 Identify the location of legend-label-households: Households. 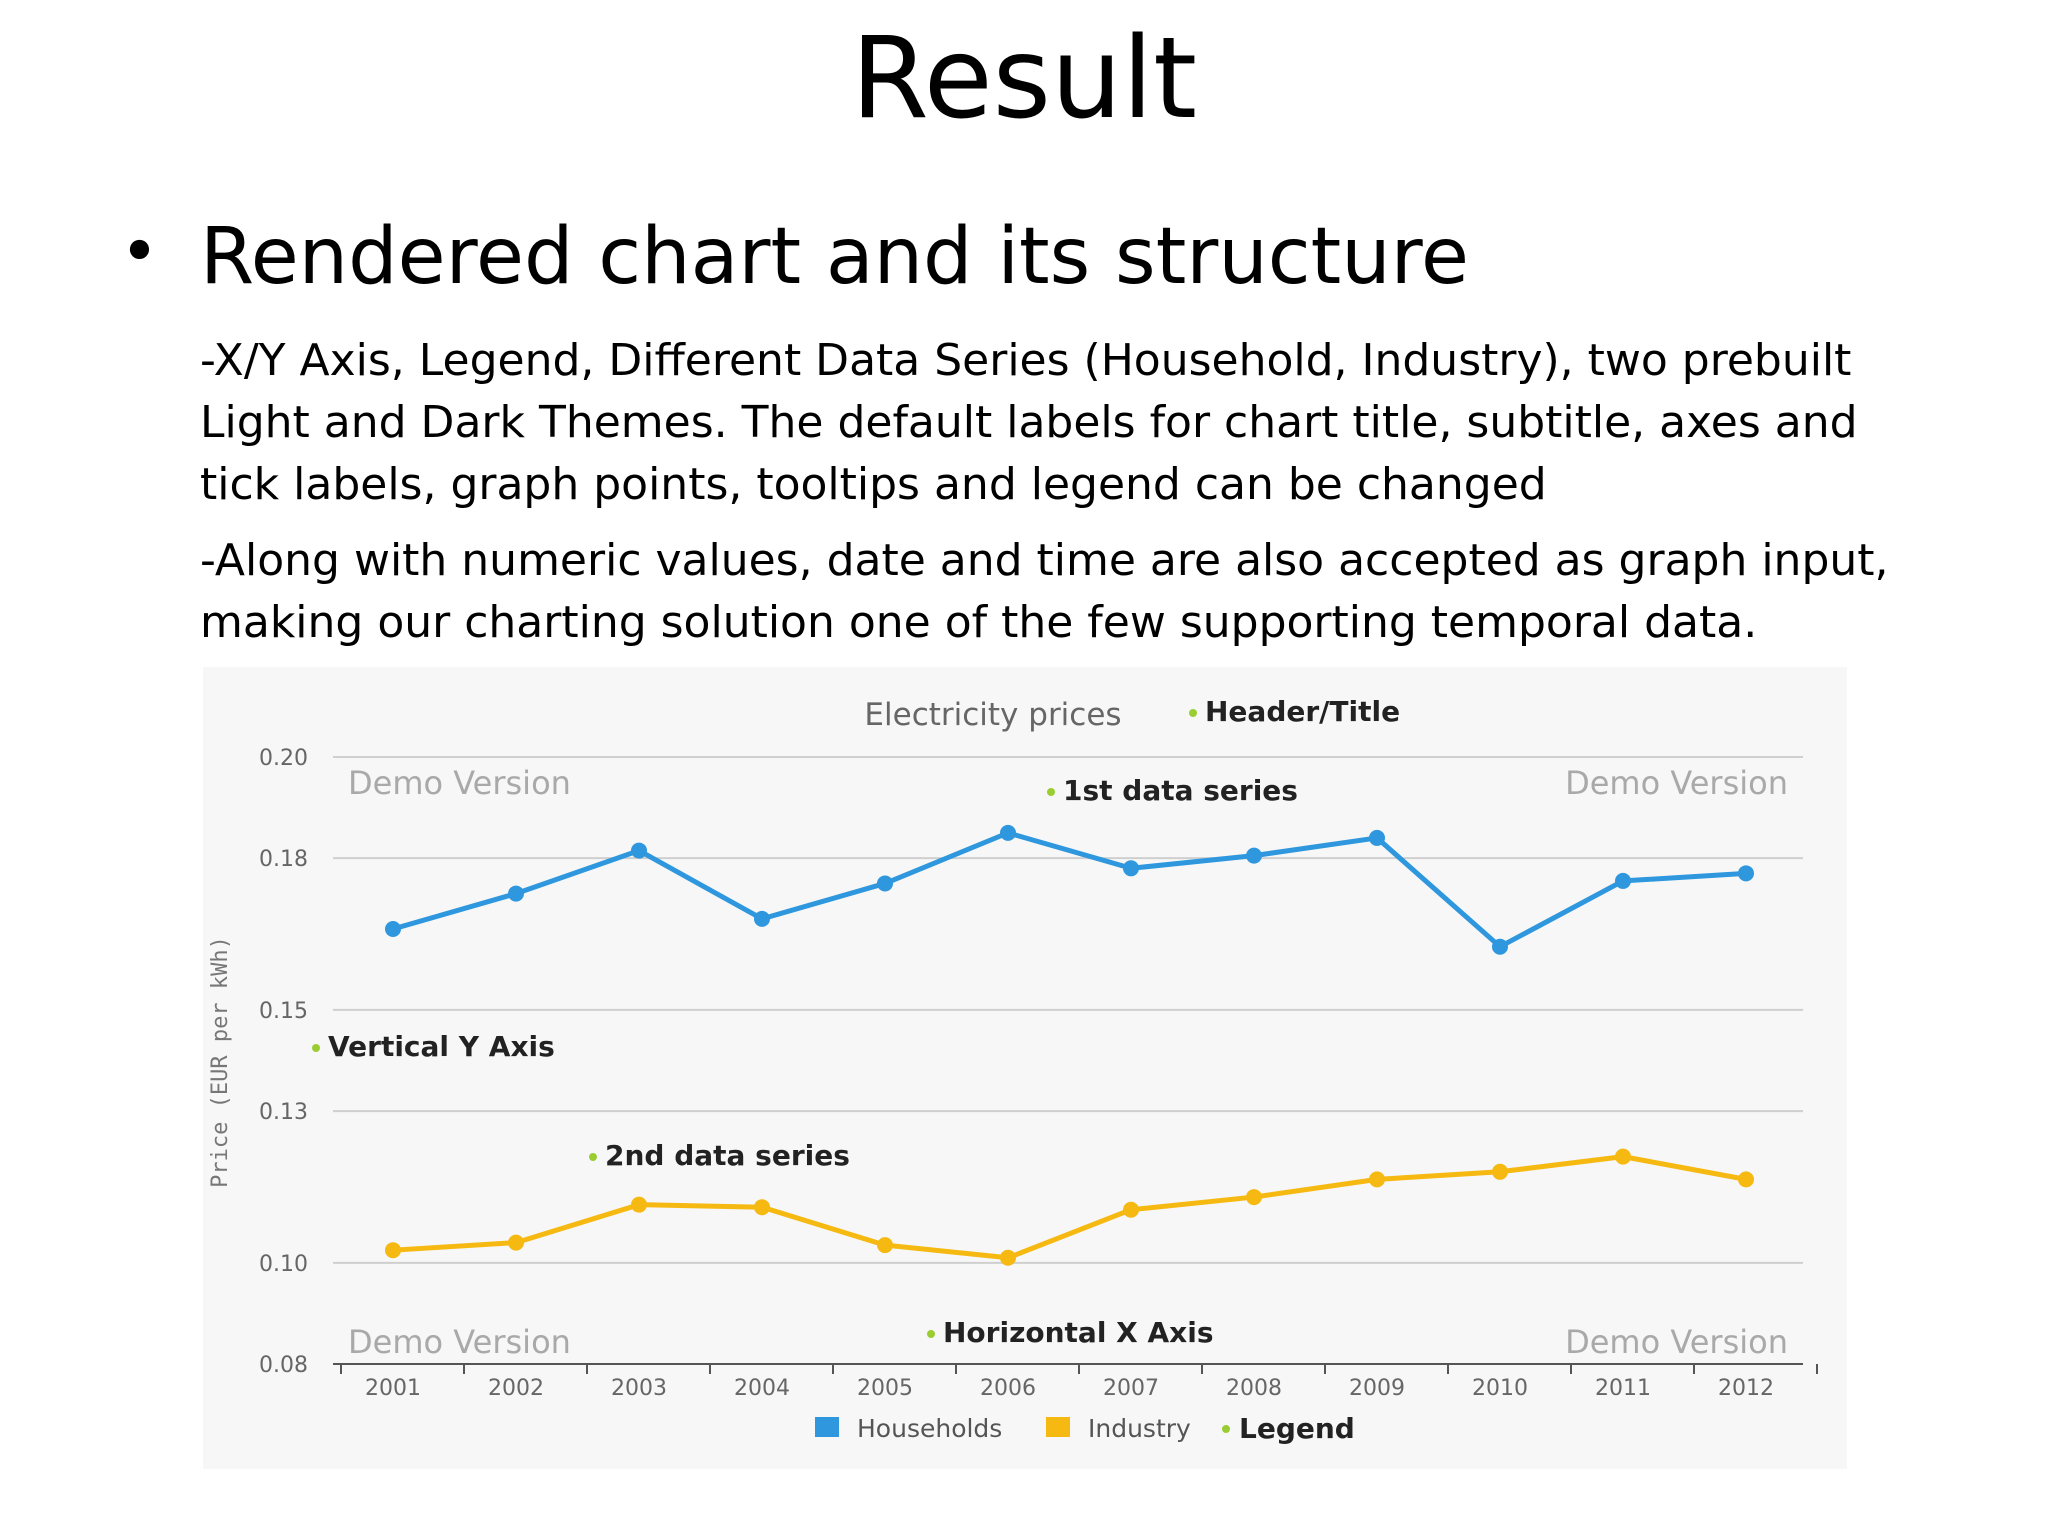
(929, 1428).